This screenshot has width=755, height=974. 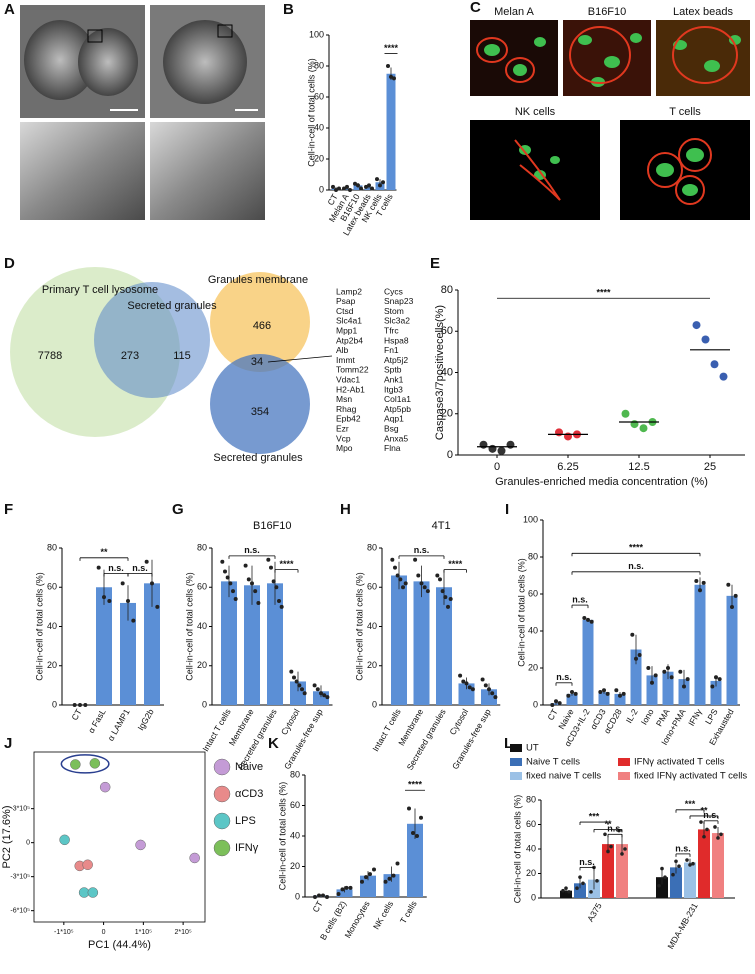 I want to click on gene-name: Col1a1, so click(x=397, y=399).